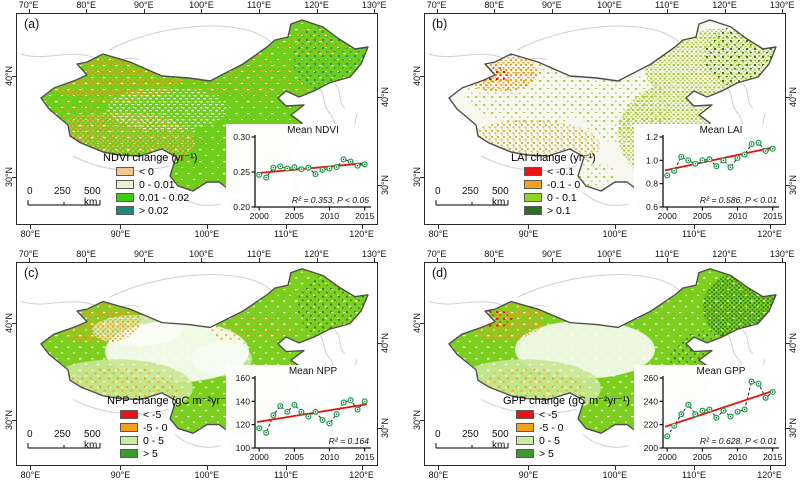  Describe the element at coordinates (150, 454) in the screenshot. I see `legend-item-label: > 5` at that location.